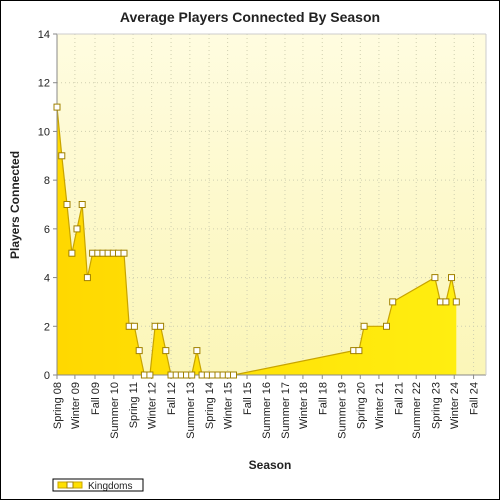  I want to click on x-tick-label: Fall 21, so click(399, 398).